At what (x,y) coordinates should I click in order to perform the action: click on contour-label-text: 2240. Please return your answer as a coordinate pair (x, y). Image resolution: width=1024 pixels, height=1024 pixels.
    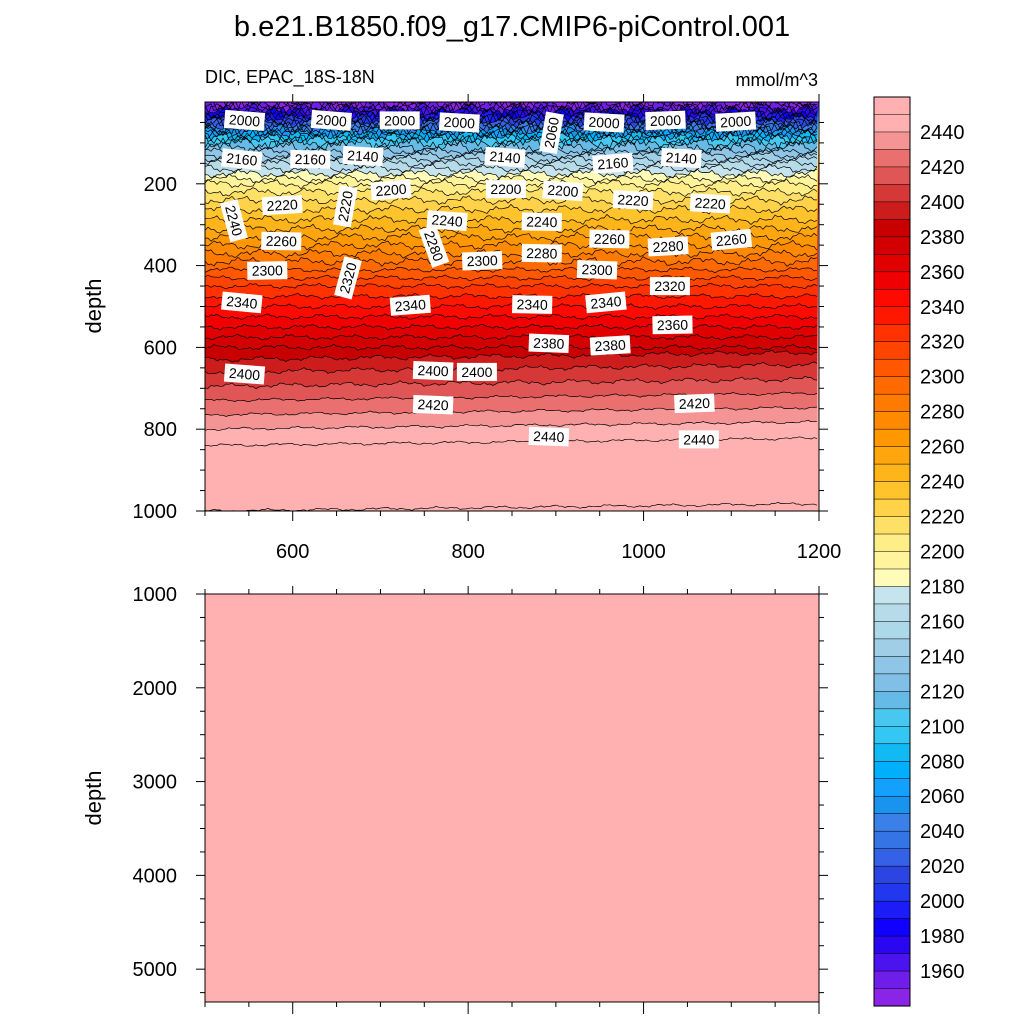
    Looking at the image, I should click on (234, 220).